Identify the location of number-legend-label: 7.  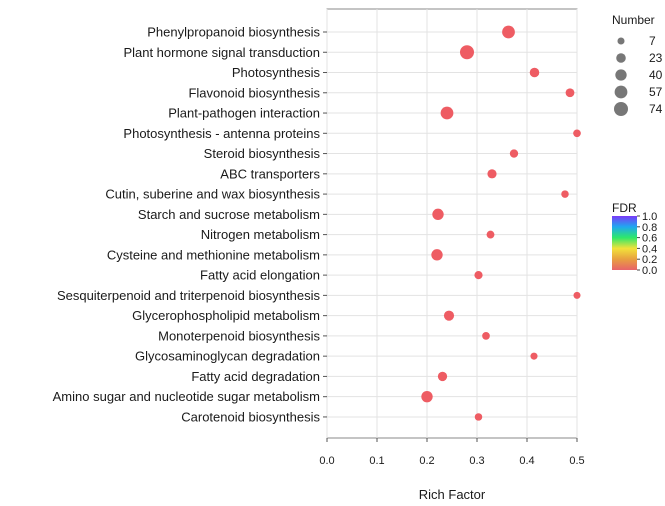
(652, 41).